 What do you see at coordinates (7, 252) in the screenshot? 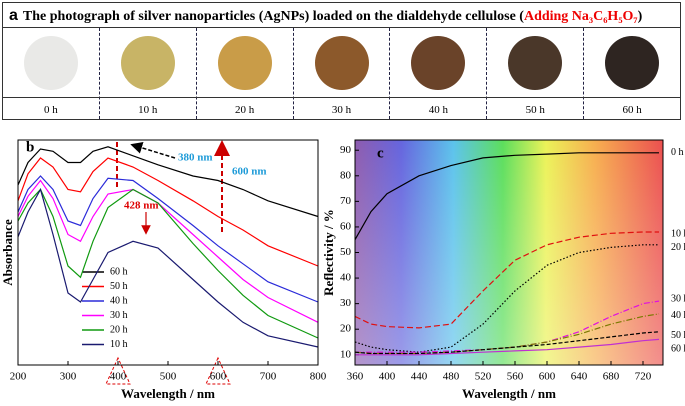
I see `y-axis-label: Absorbance` at bounding box center [7, 252].